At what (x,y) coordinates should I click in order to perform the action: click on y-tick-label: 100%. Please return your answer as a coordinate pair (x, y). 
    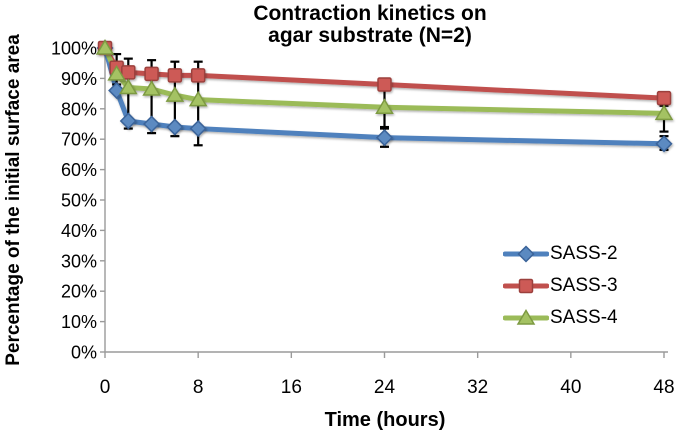
    Looking at the image, I should click on (74, 49).